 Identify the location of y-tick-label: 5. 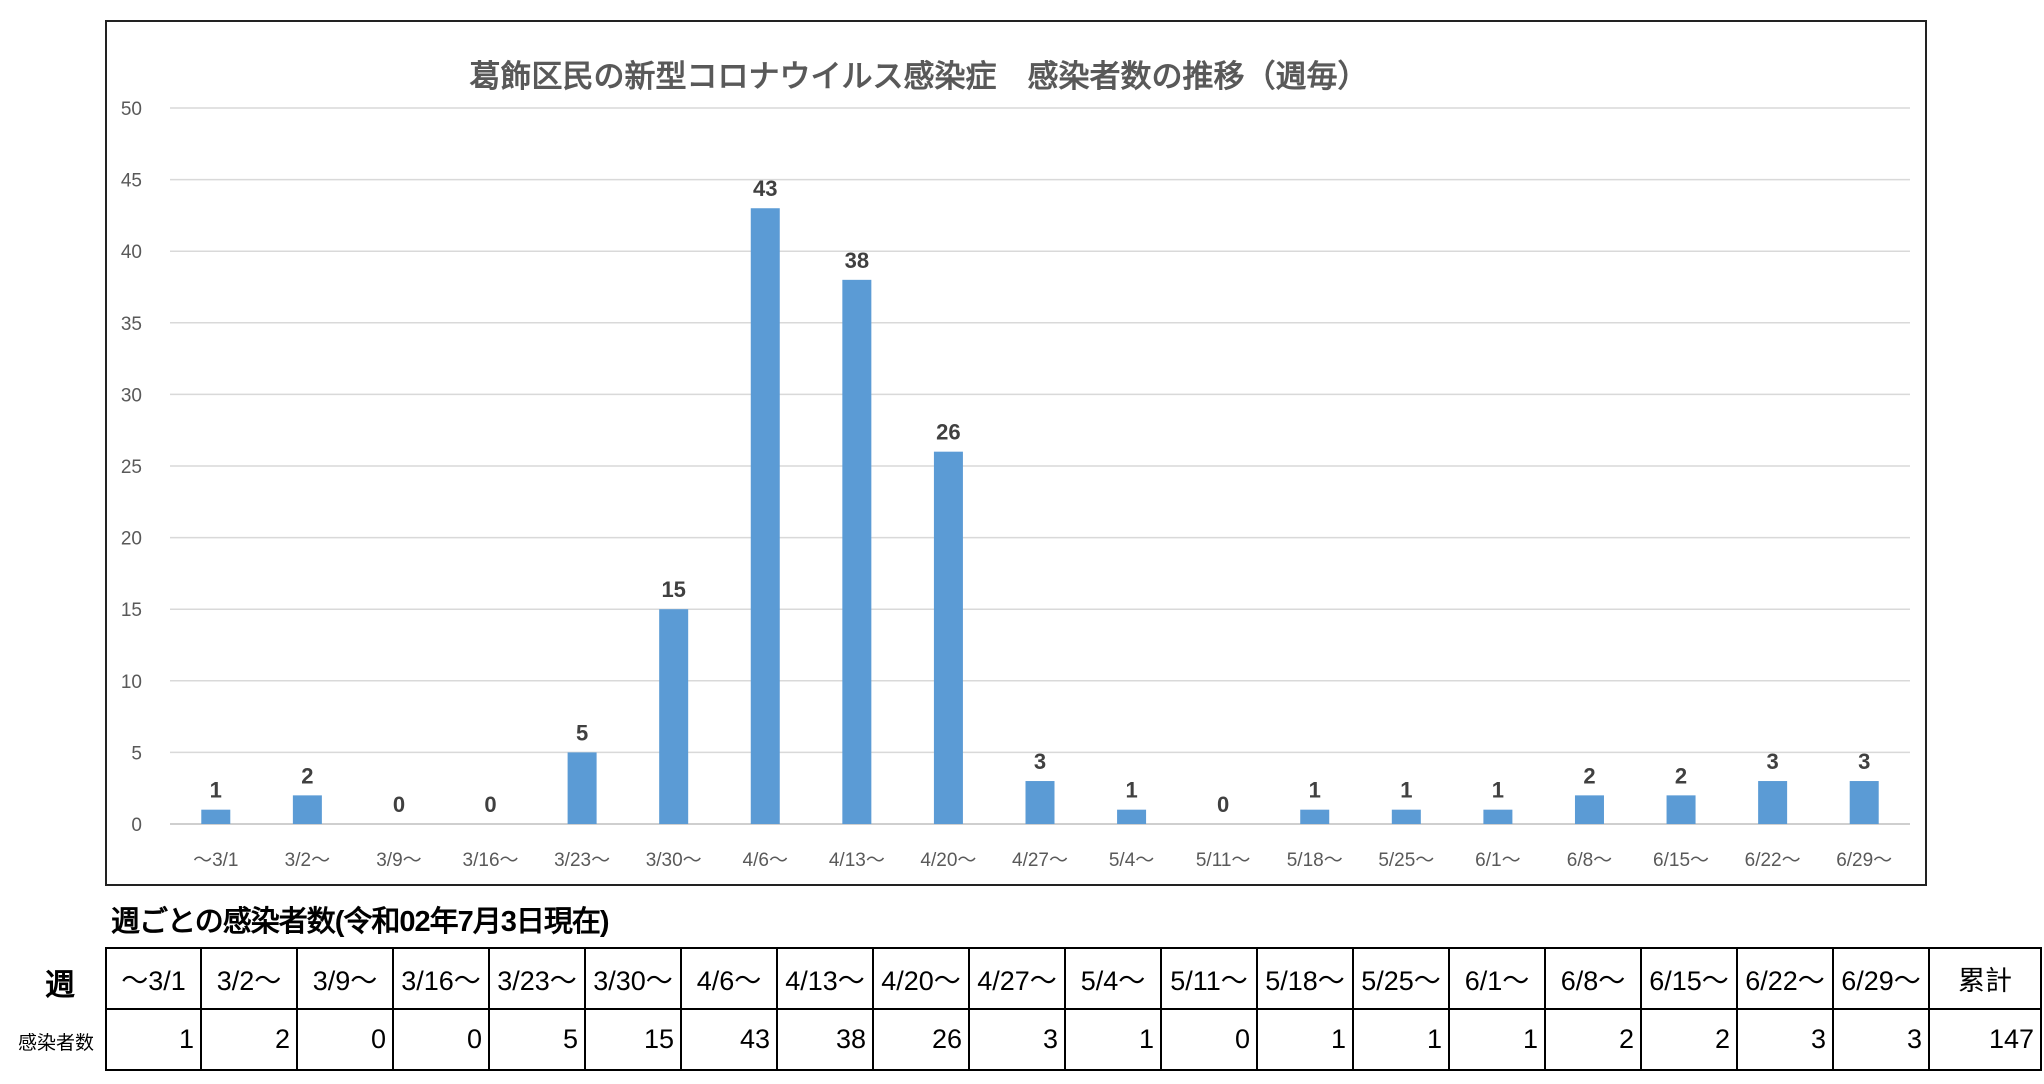
(136, 753).